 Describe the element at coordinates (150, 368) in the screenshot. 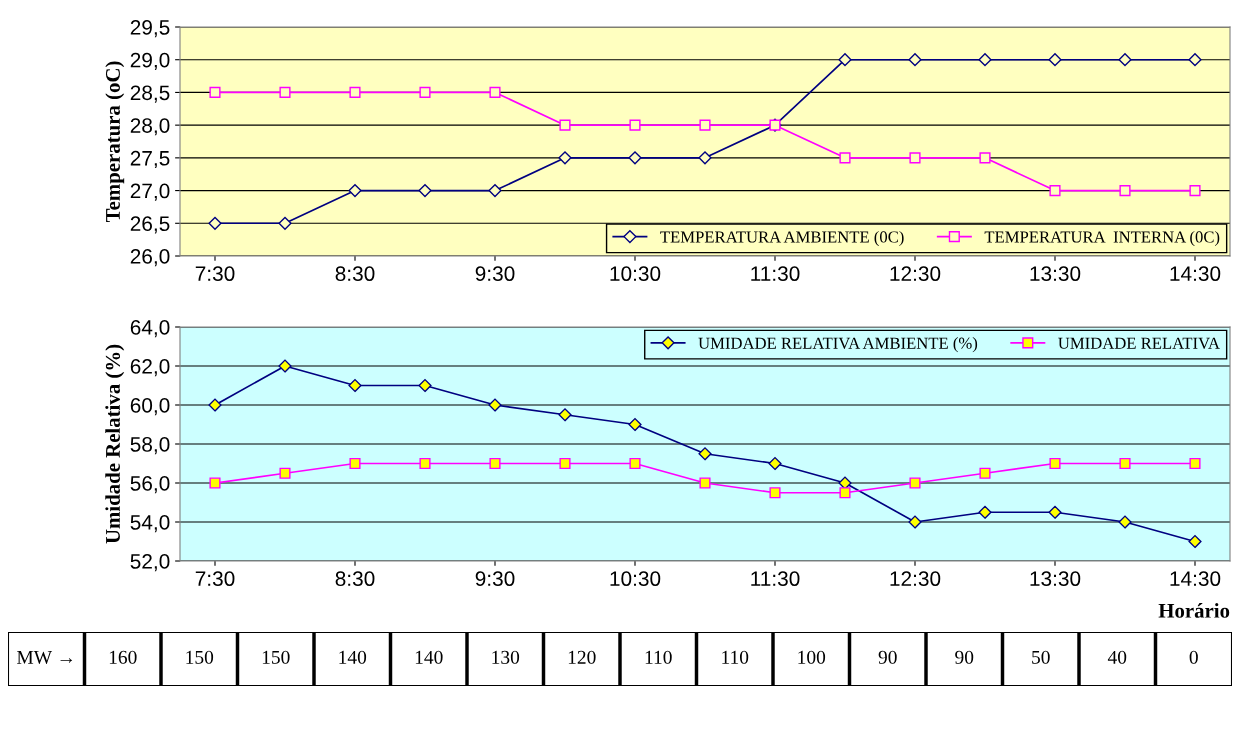

I see `y-tick-label: 62,0` at that location.